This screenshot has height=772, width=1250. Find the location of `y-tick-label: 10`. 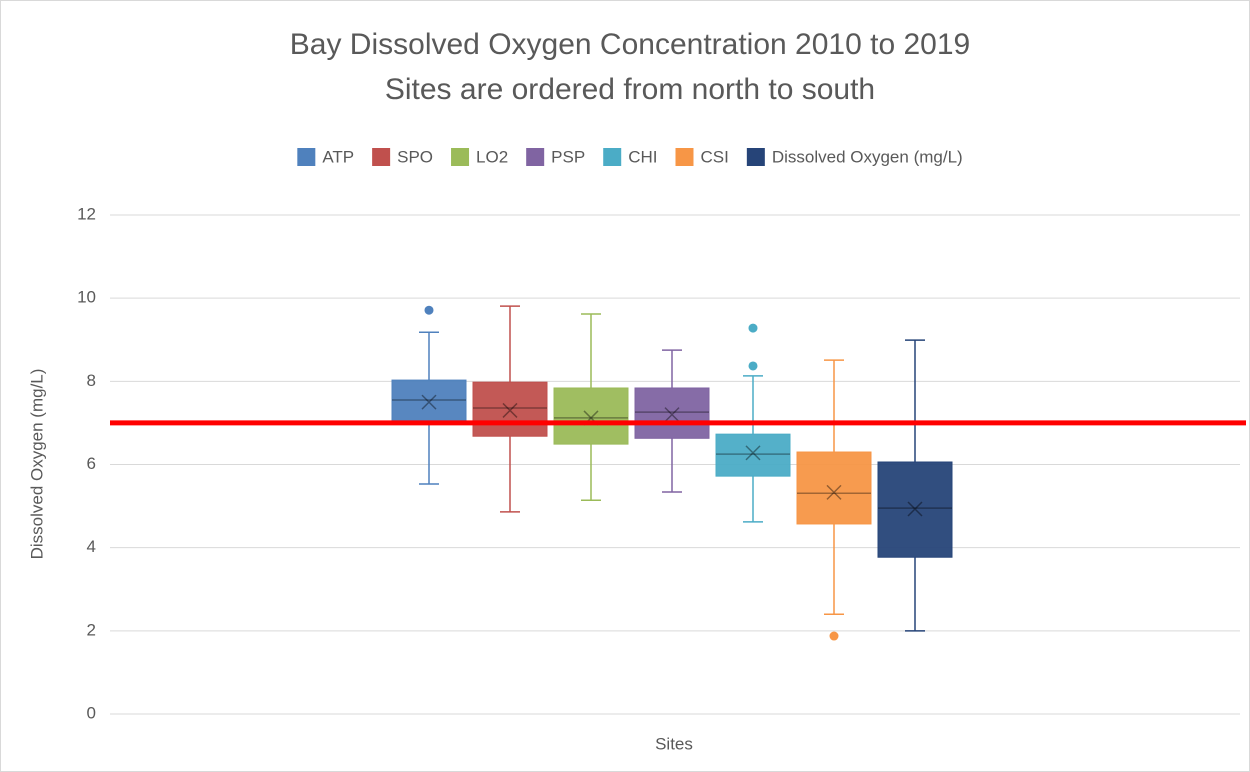

y-tick-label: 10 is located at coordinates (86, 297).